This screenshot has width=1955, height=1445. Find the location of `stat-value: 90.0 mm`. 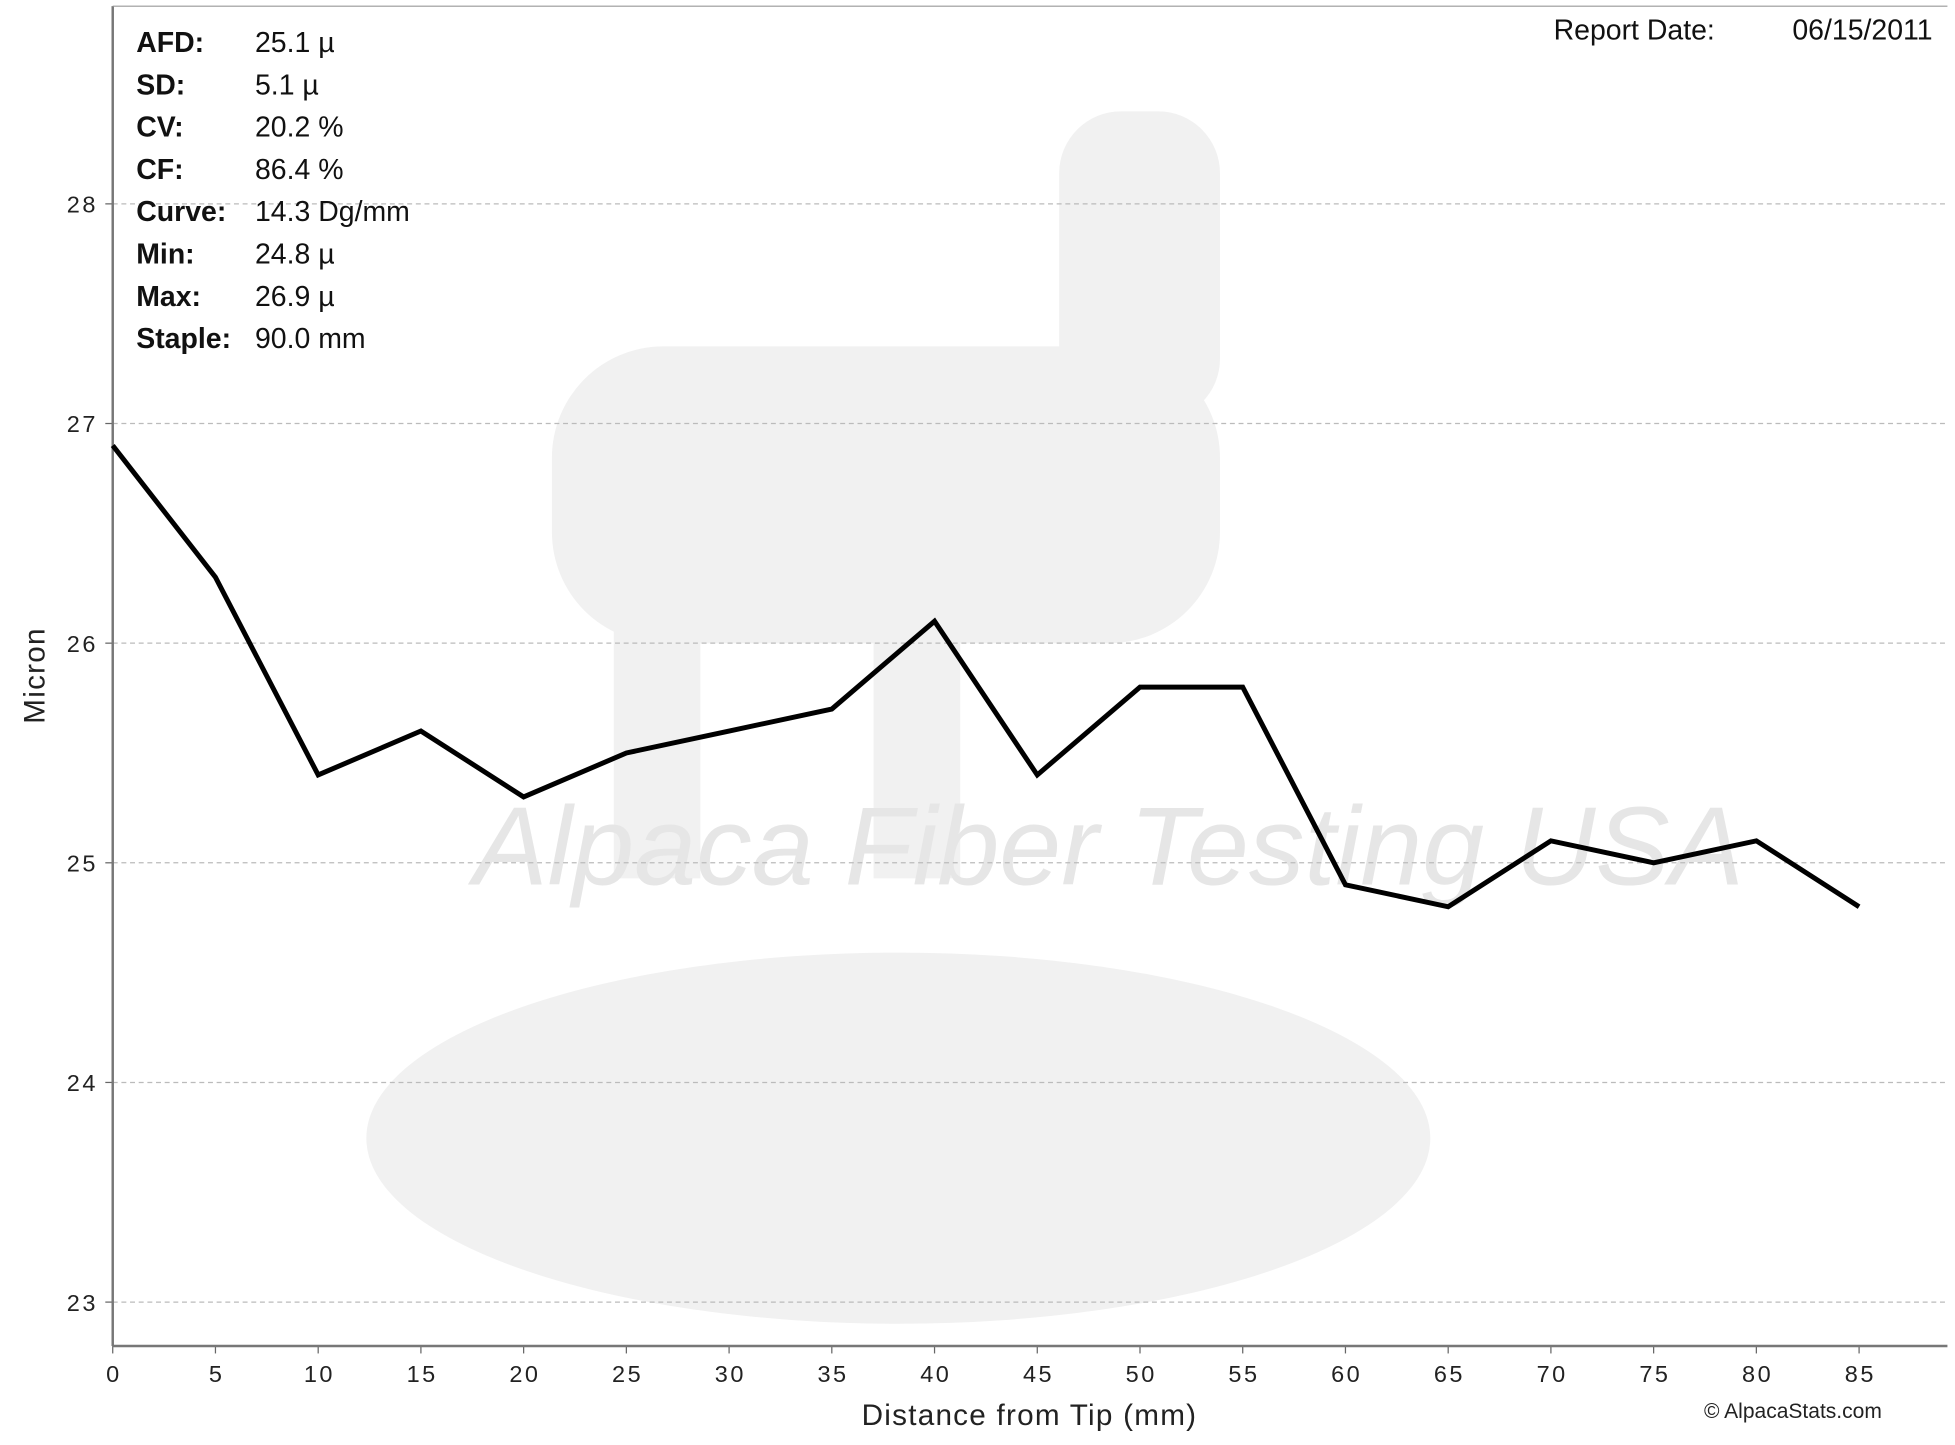

stat-value: 90.0 mm is located at coordinates (310, 339).